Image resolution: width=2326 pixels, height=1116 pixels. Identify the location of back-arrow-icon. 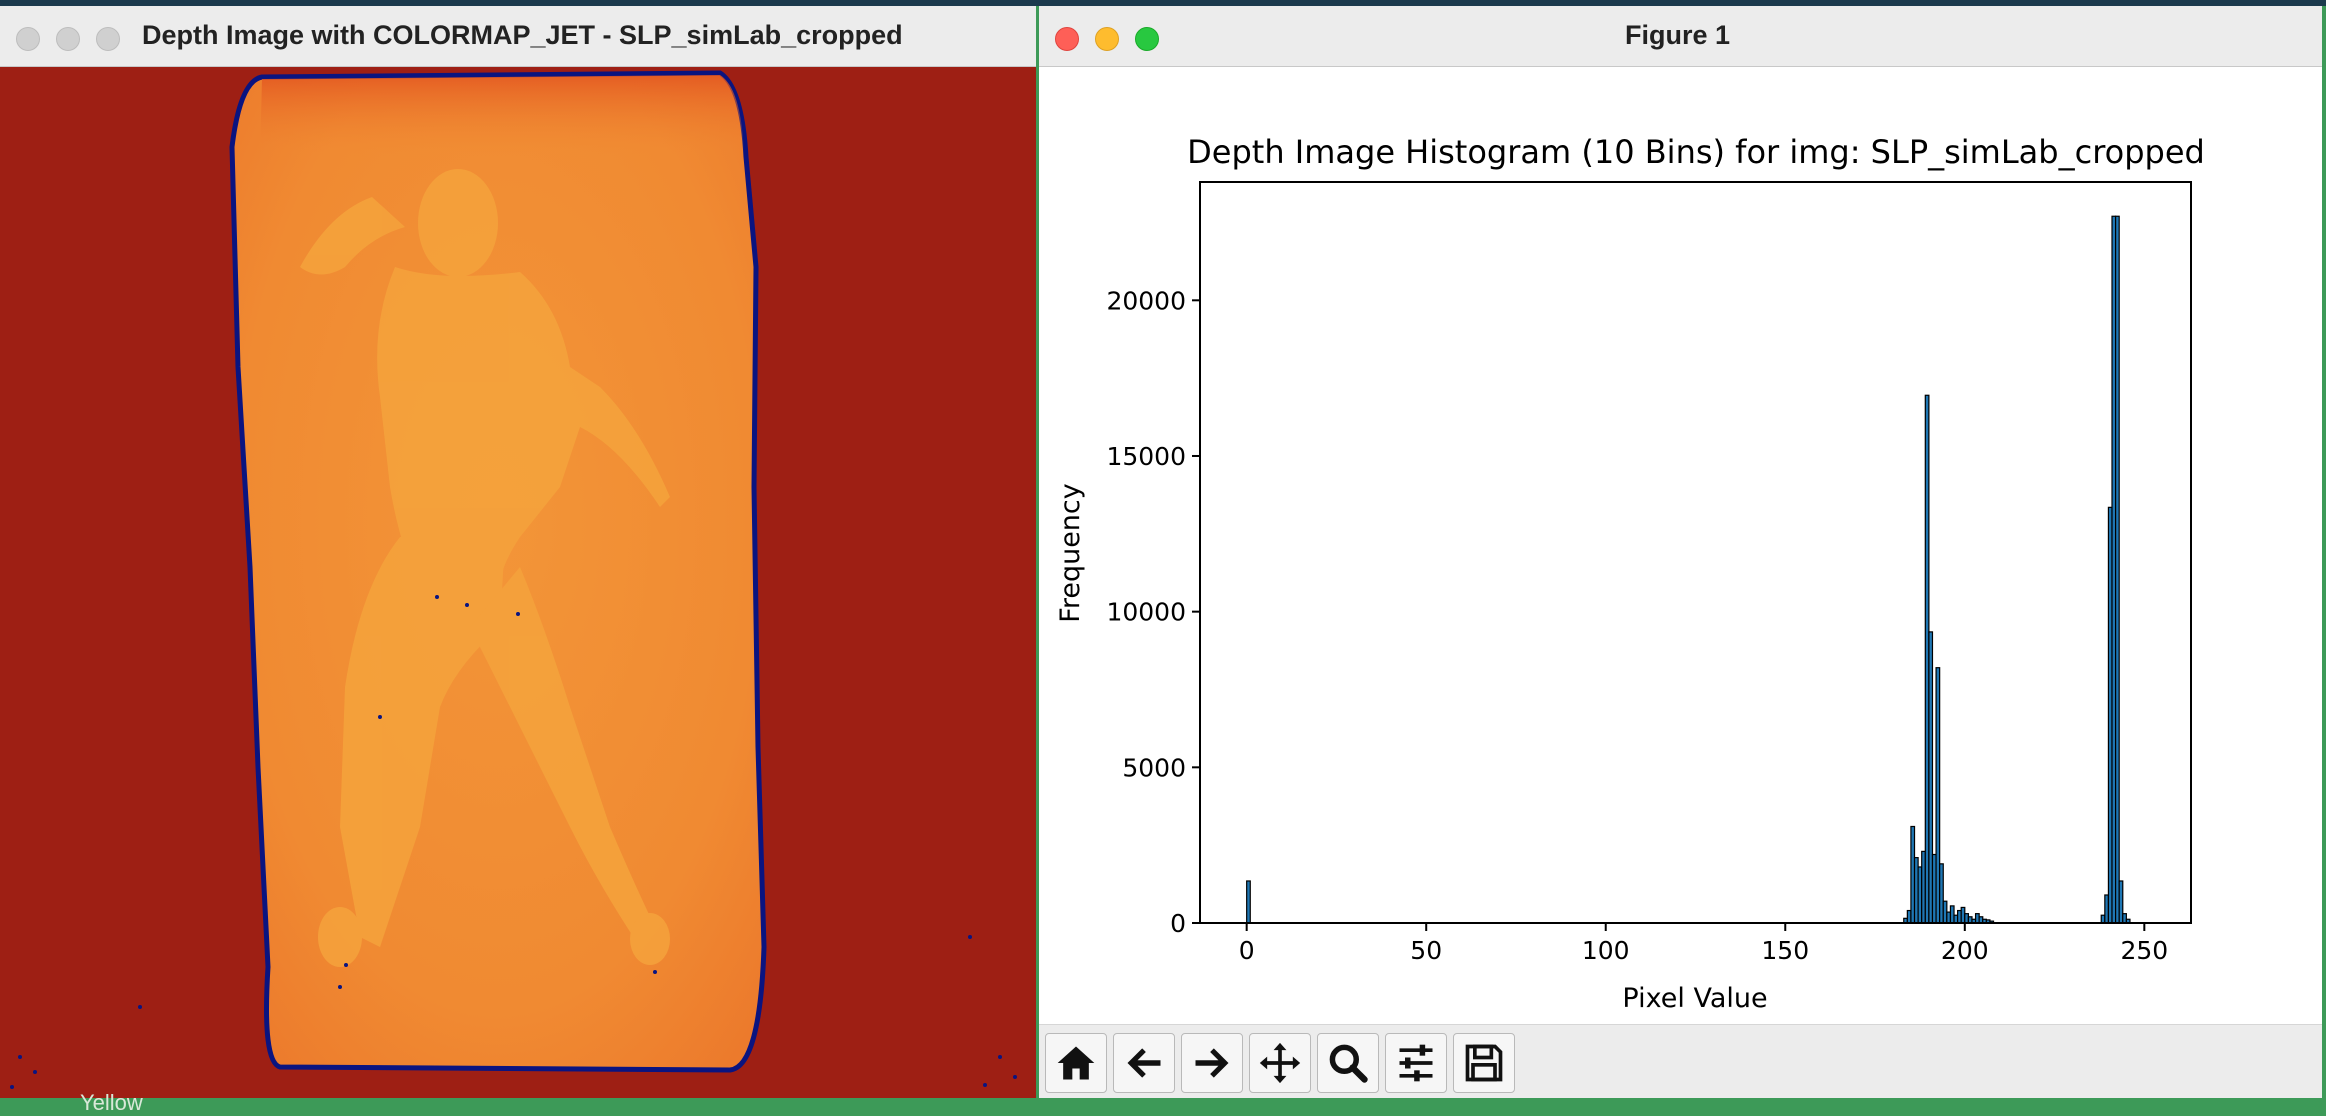
(1144, 1063).